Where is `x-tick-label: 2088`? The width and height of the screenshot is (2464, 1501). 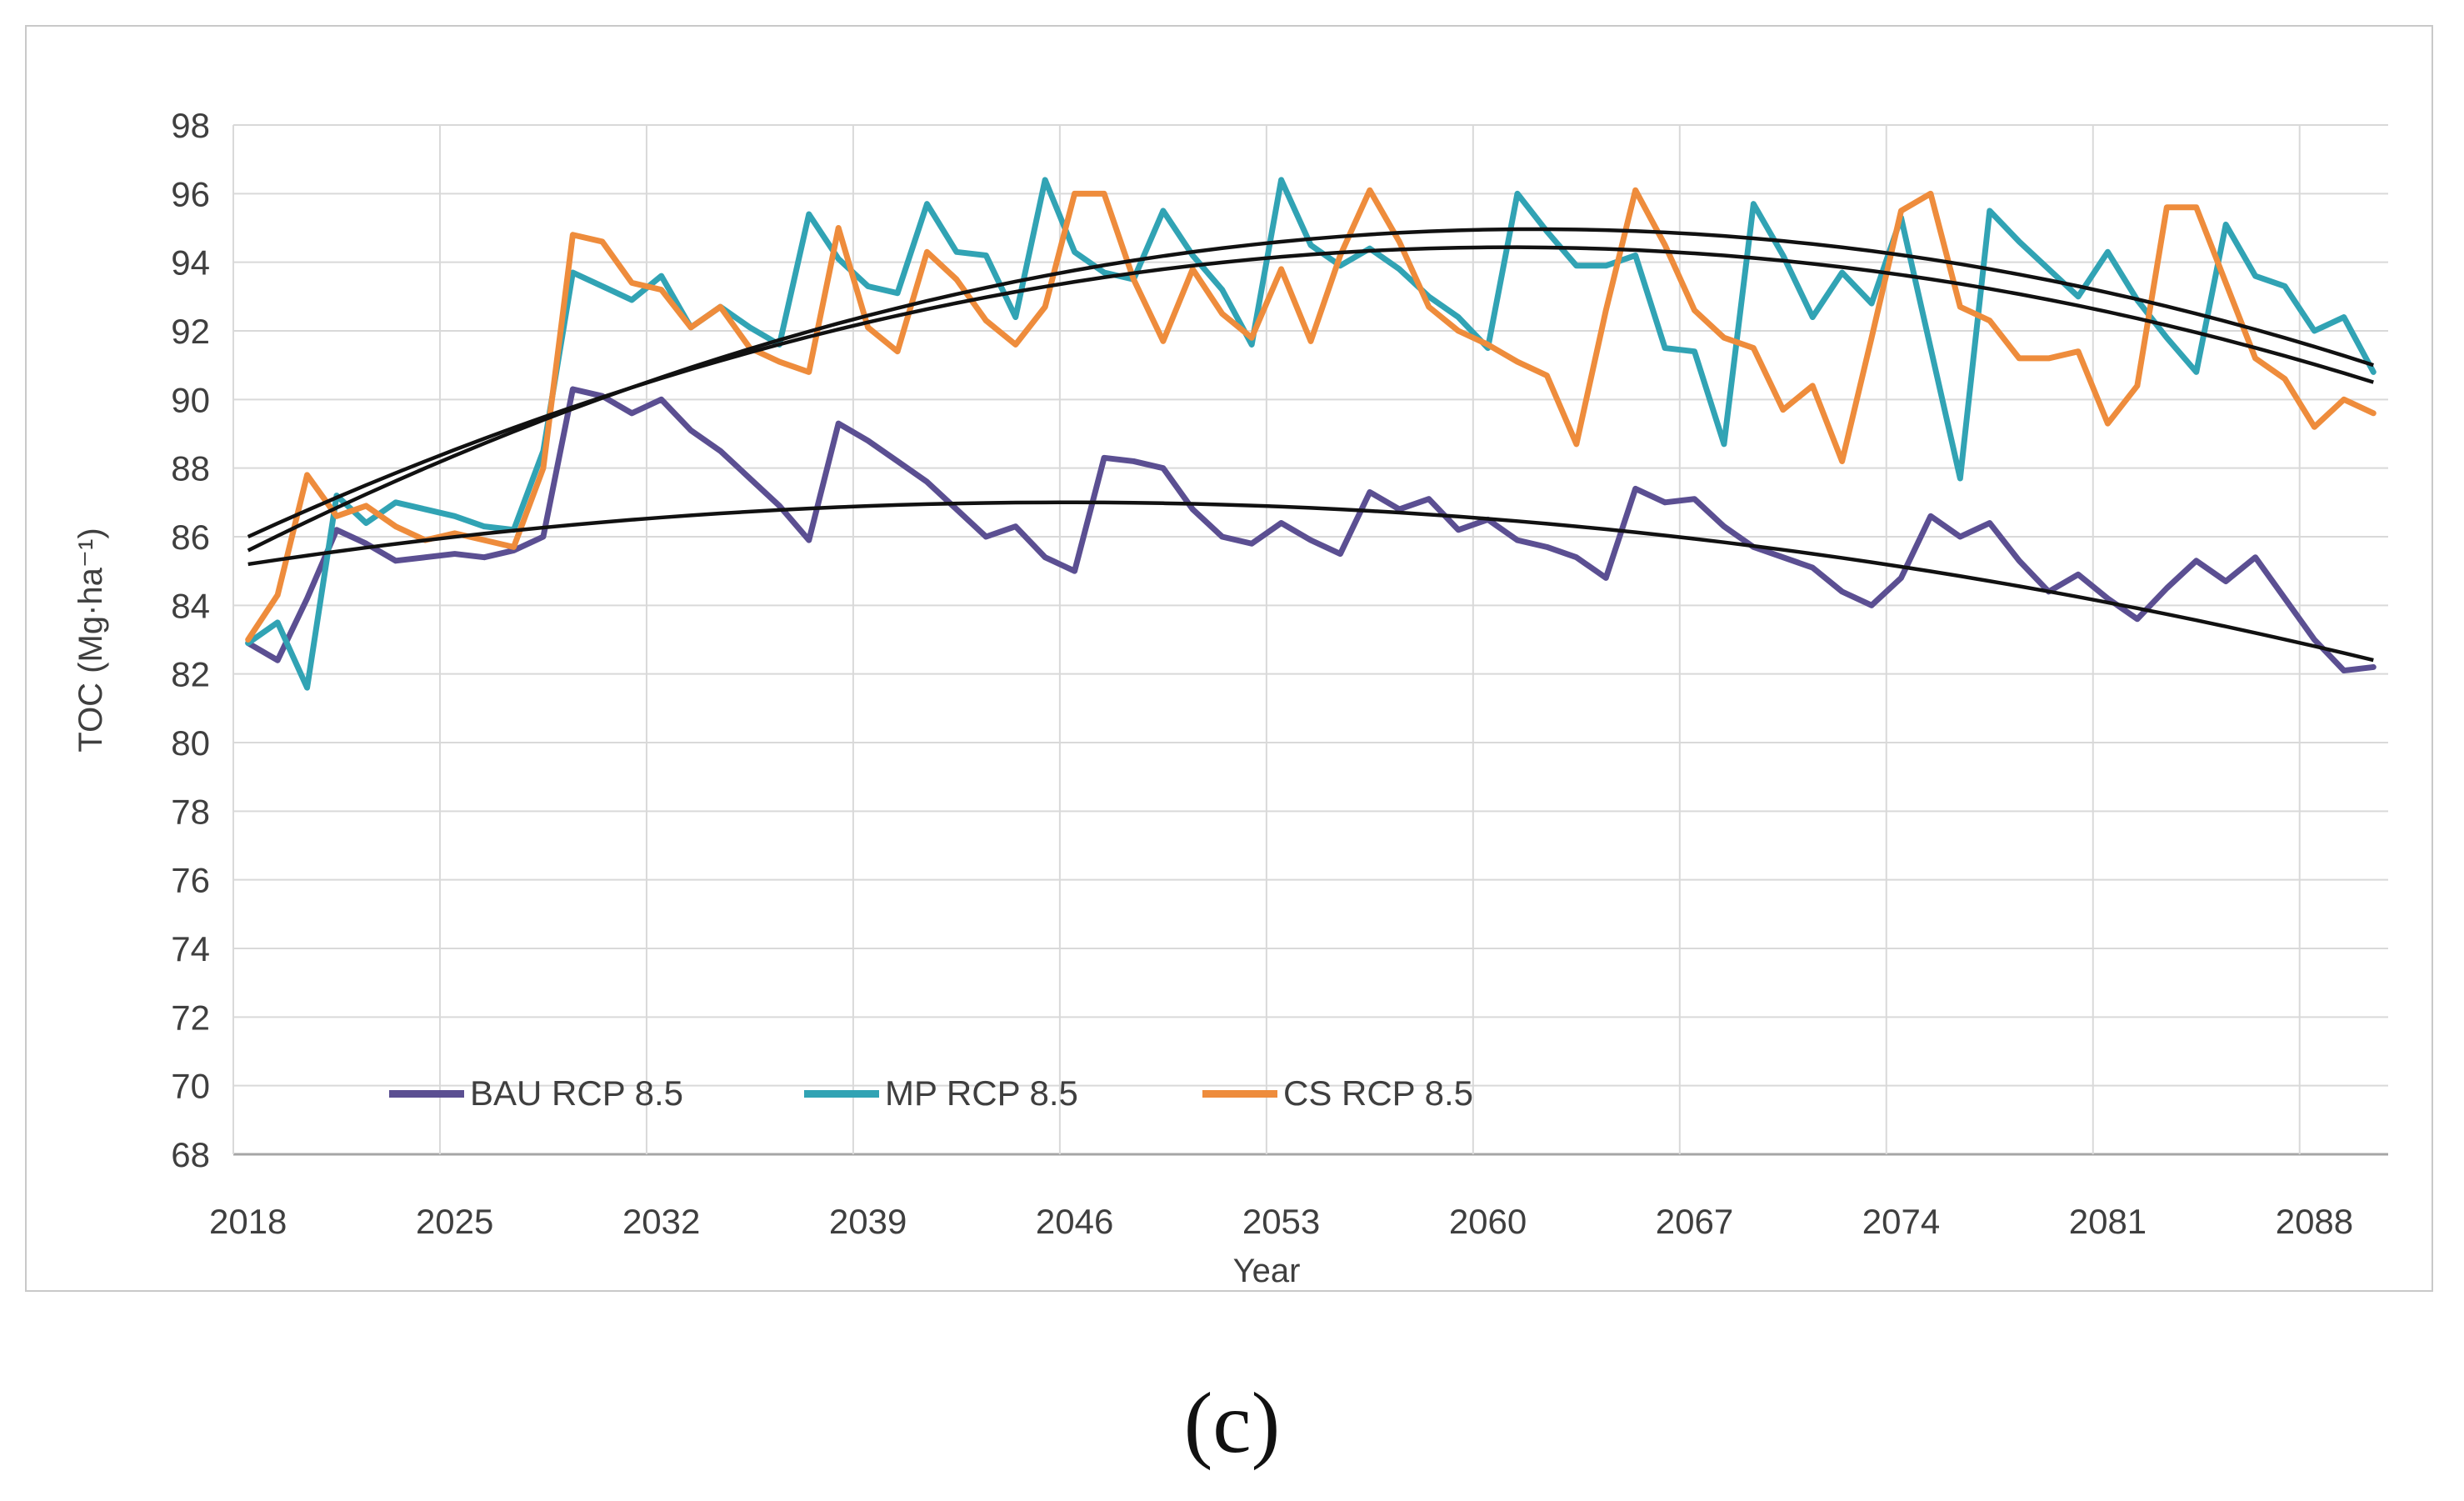
x-tick-label: 2088 is located at coordinates (2314, 1221).